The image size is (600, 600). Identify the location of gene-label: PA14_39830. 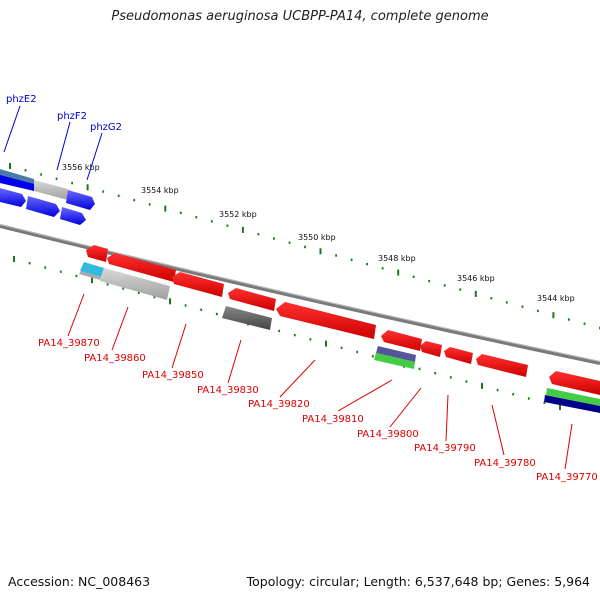
(228, 390).